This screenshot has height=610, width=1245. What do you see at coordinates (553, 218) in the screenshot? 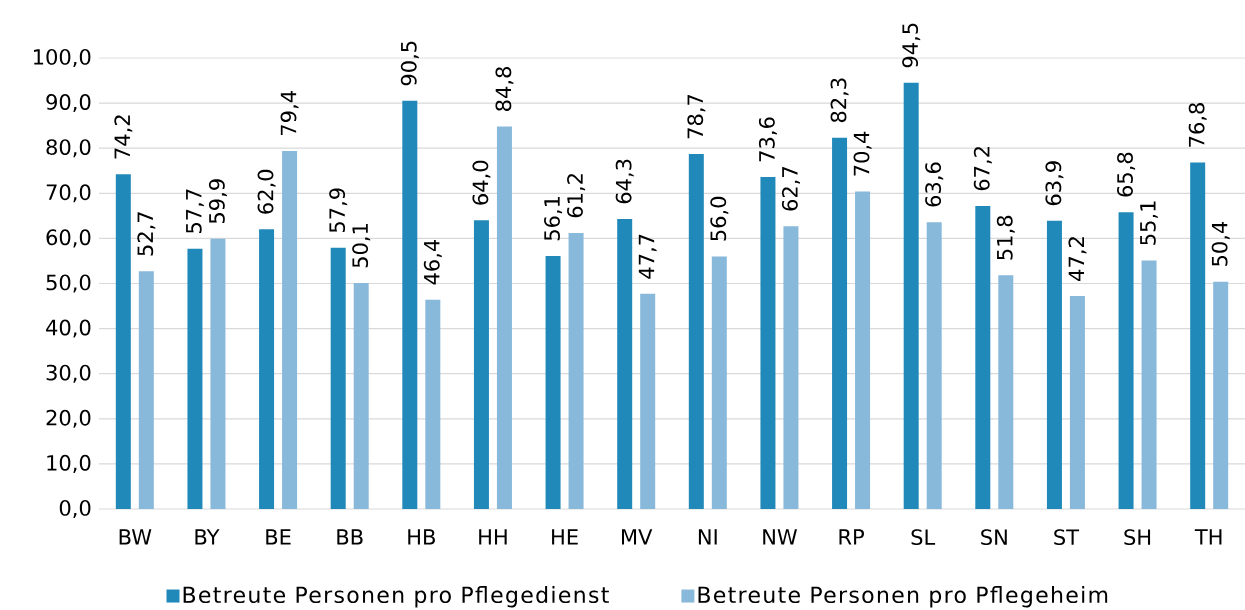
I see `data-label: 56,1` at bounding box center [553, 218].